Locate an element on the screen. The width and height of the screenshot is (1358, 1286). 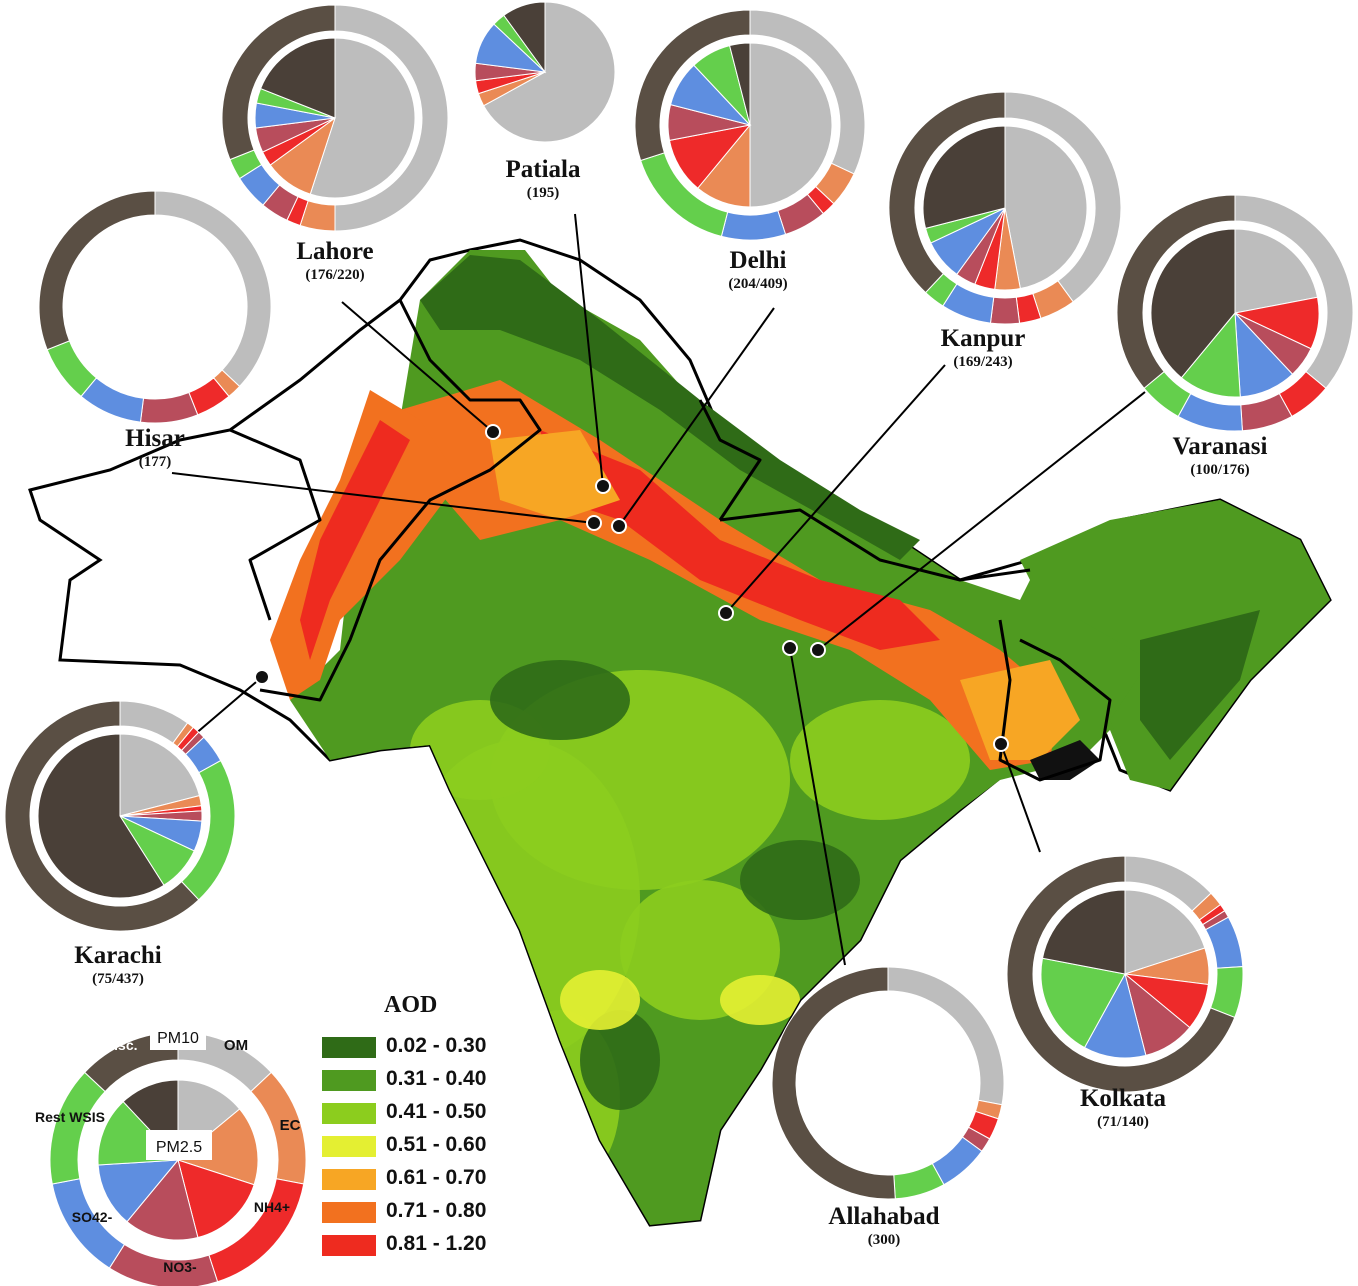
city-label-kolkata: Kolkata (71/140) is located at coordinates (1123, 1108).